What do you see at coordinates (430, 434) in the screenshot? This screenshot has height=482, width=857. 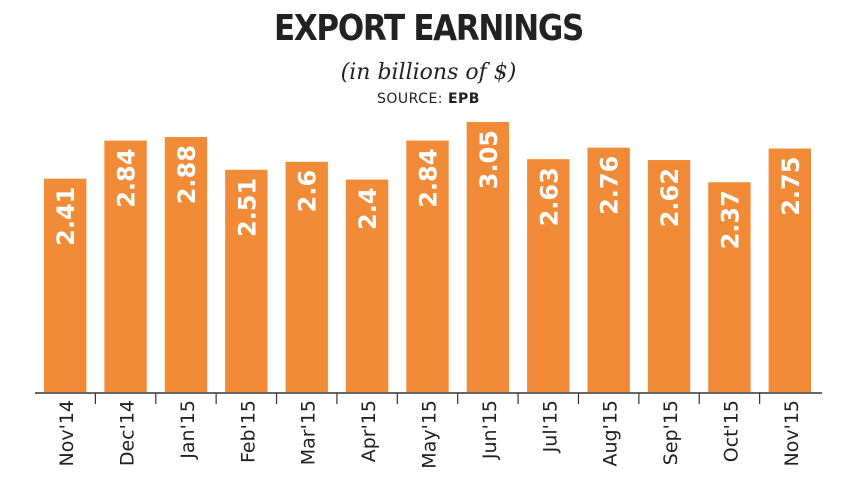 I see `x-tick-label: May'15` at bounding box center [430, 434].